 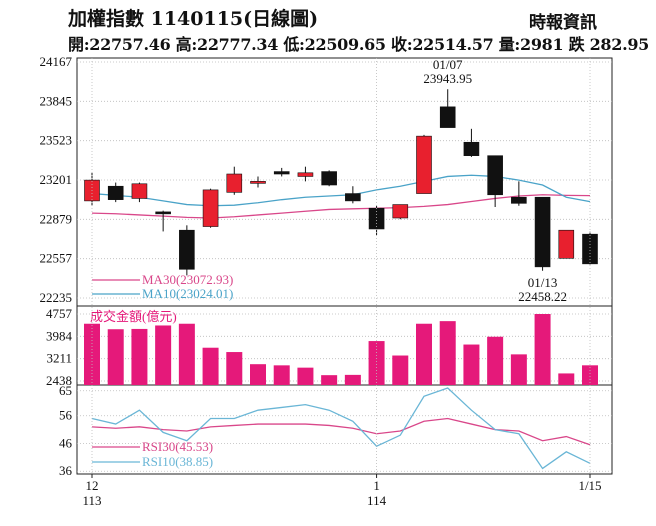 What do you see at coordinates (187, 279) in the screenshot?
I see `legend-label: MA30(23072.93)` at bounding box center [187, 279].